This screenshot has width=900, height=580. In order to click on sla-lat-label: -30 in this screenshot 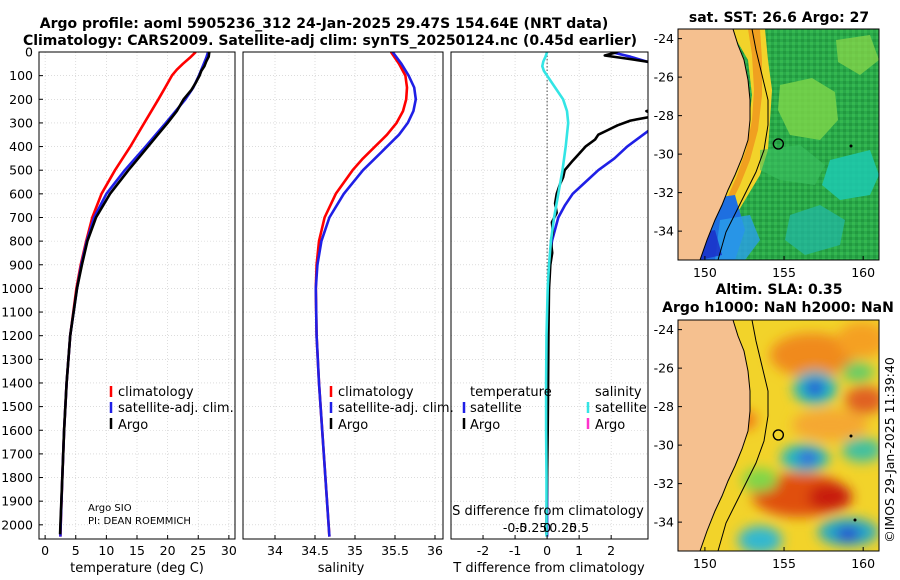, I will do `click(664, 445)`.